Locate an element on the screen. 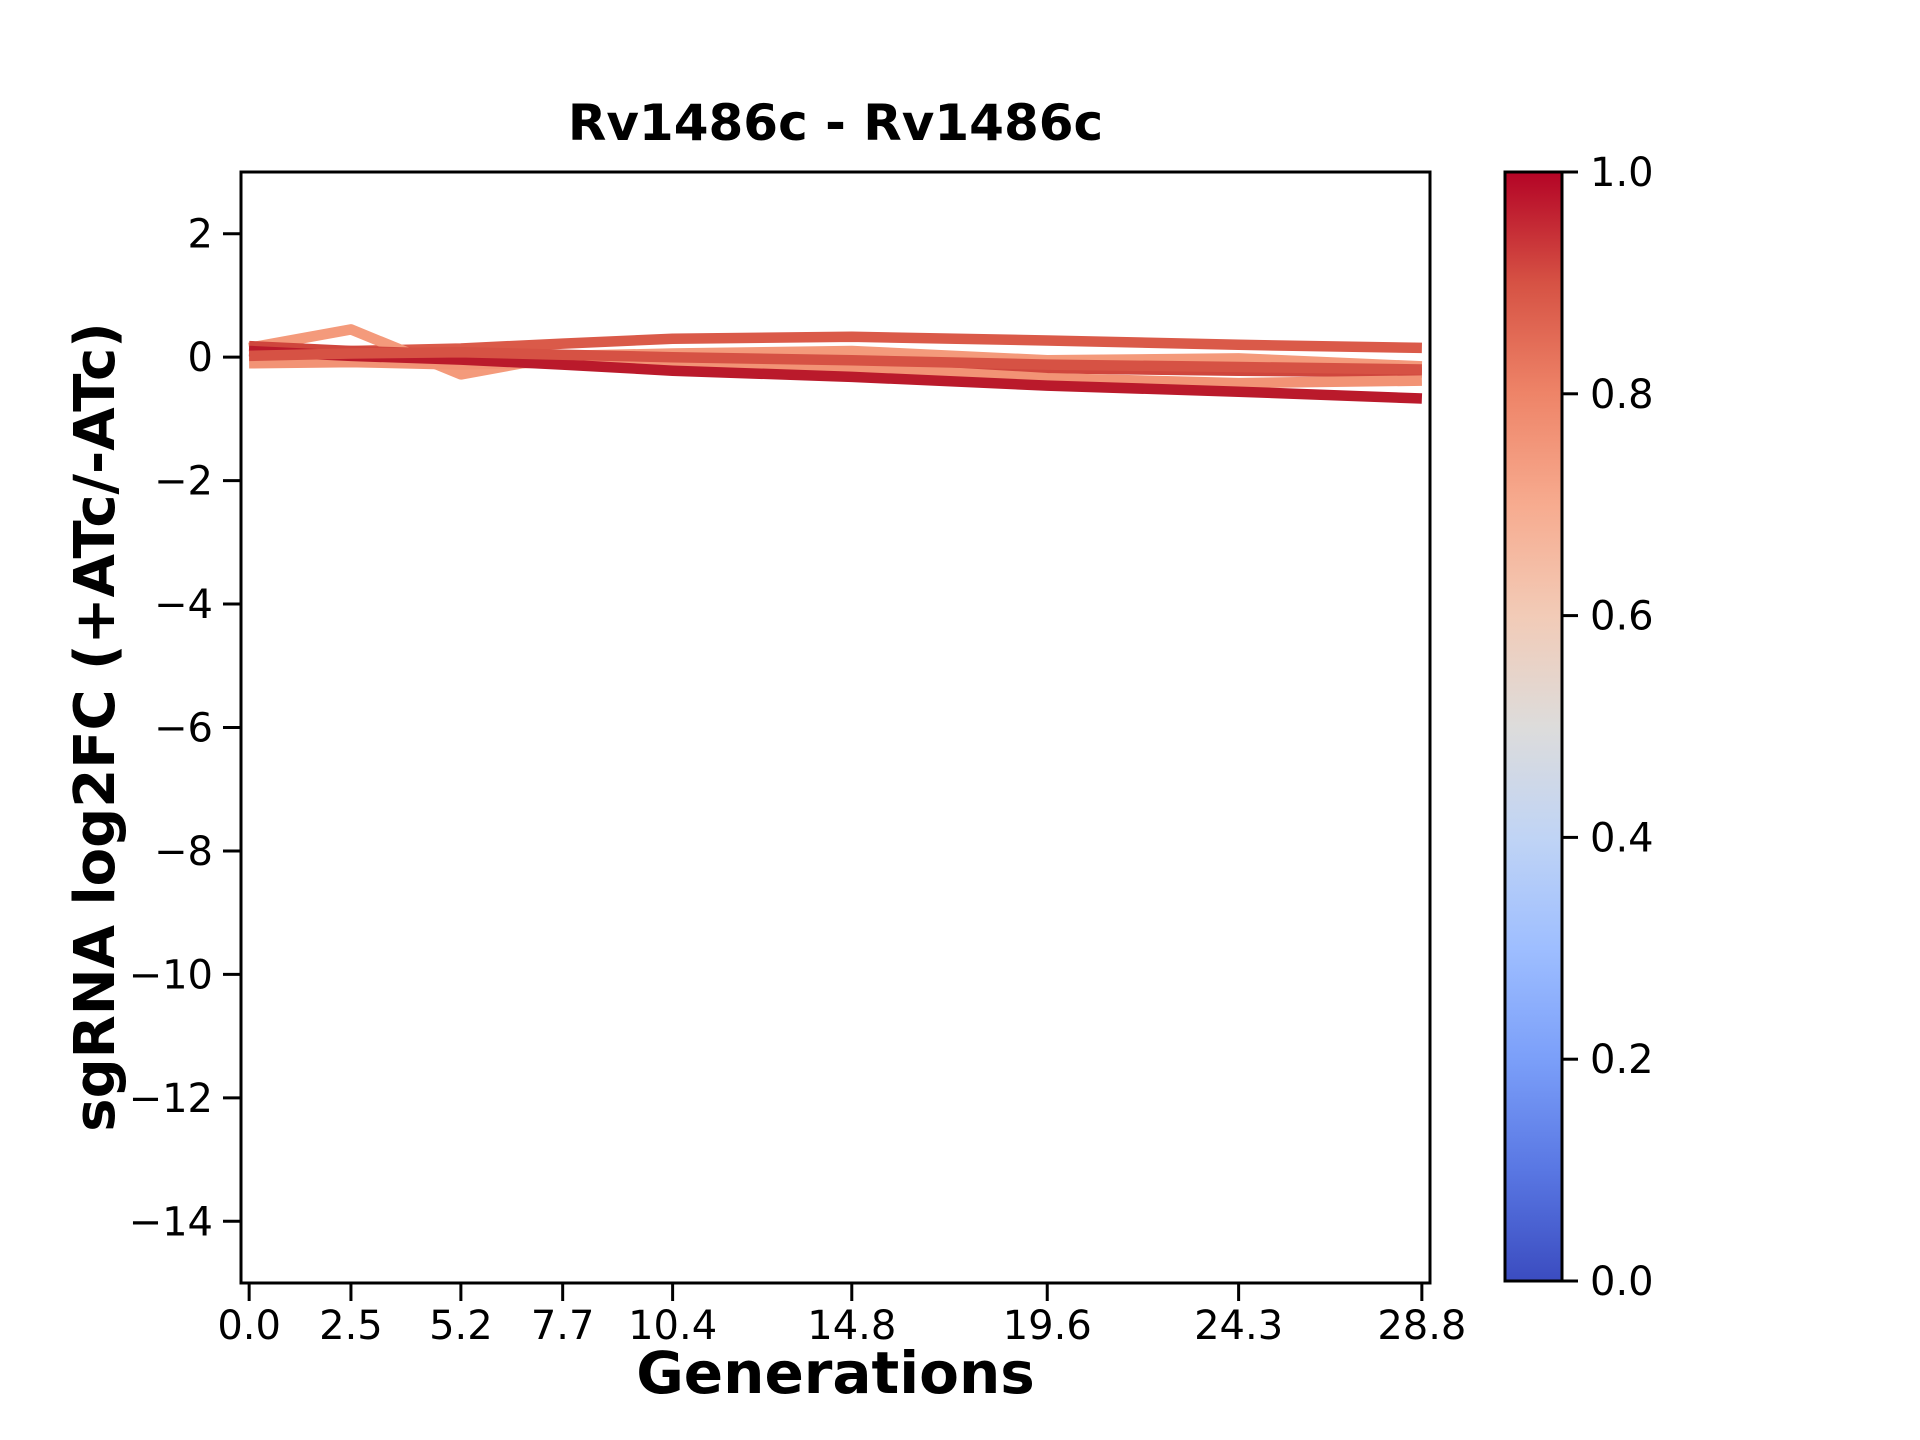 Image resolution: width=1920 pixels, height=1440 pixels. colorbar-tick-label: 0.0 is located at coordinates (1622, 1282).